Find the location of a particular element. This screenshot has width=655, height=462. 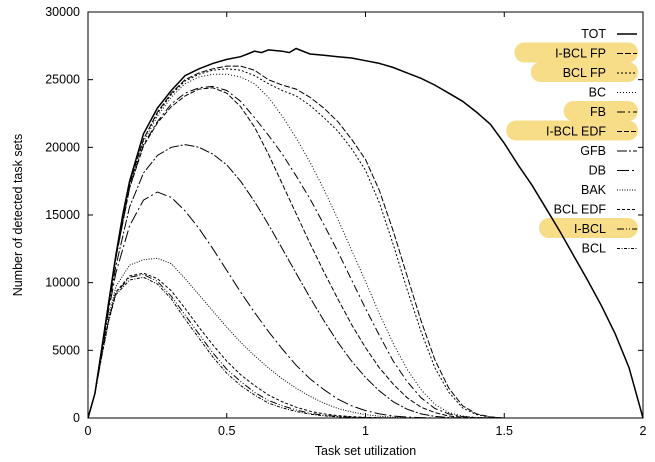

legend-highlight-fb is located at coordinates (600, 111).